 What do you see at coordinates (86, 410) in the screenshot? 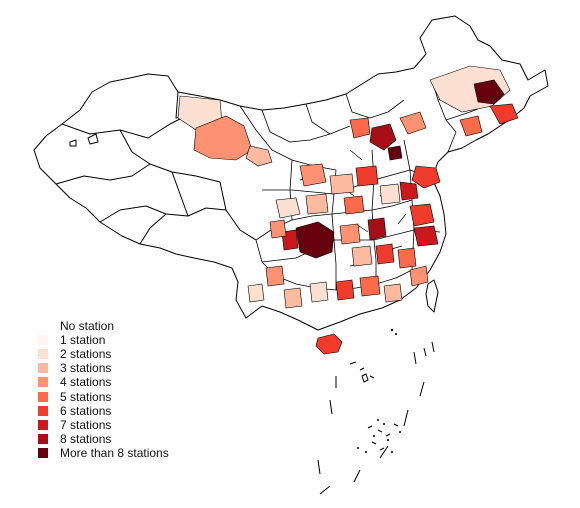
I see `legend-label: 6 stations` at bounding box center [86, 410].